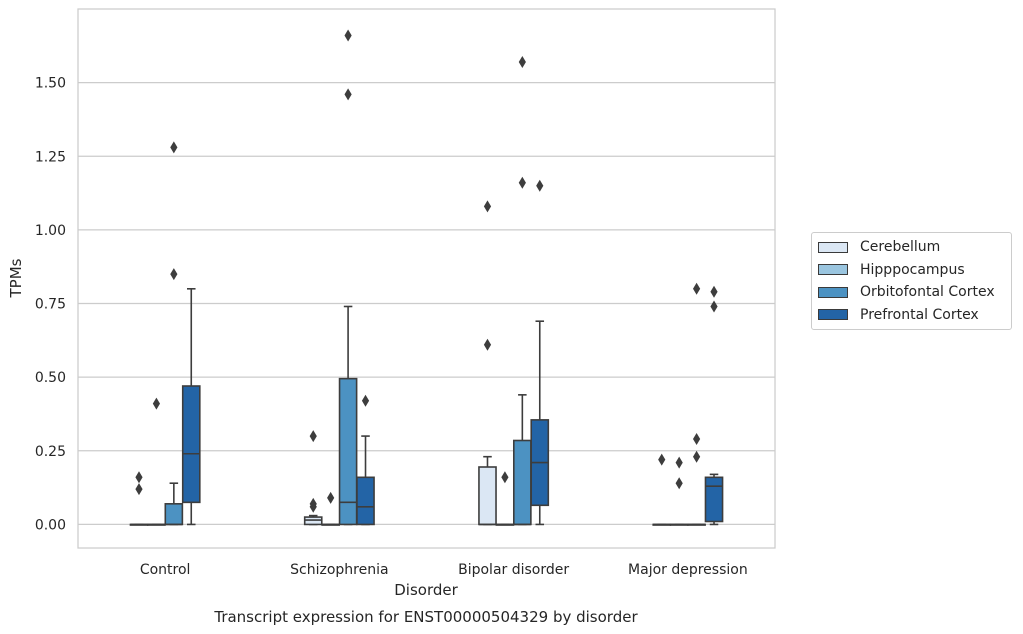 This screenshot has width=1023, height=634. What do you see at coordinates (16, 278) in the screenshot?
I see `y-axis-label: TPMs` at bounding box center [16, 278].